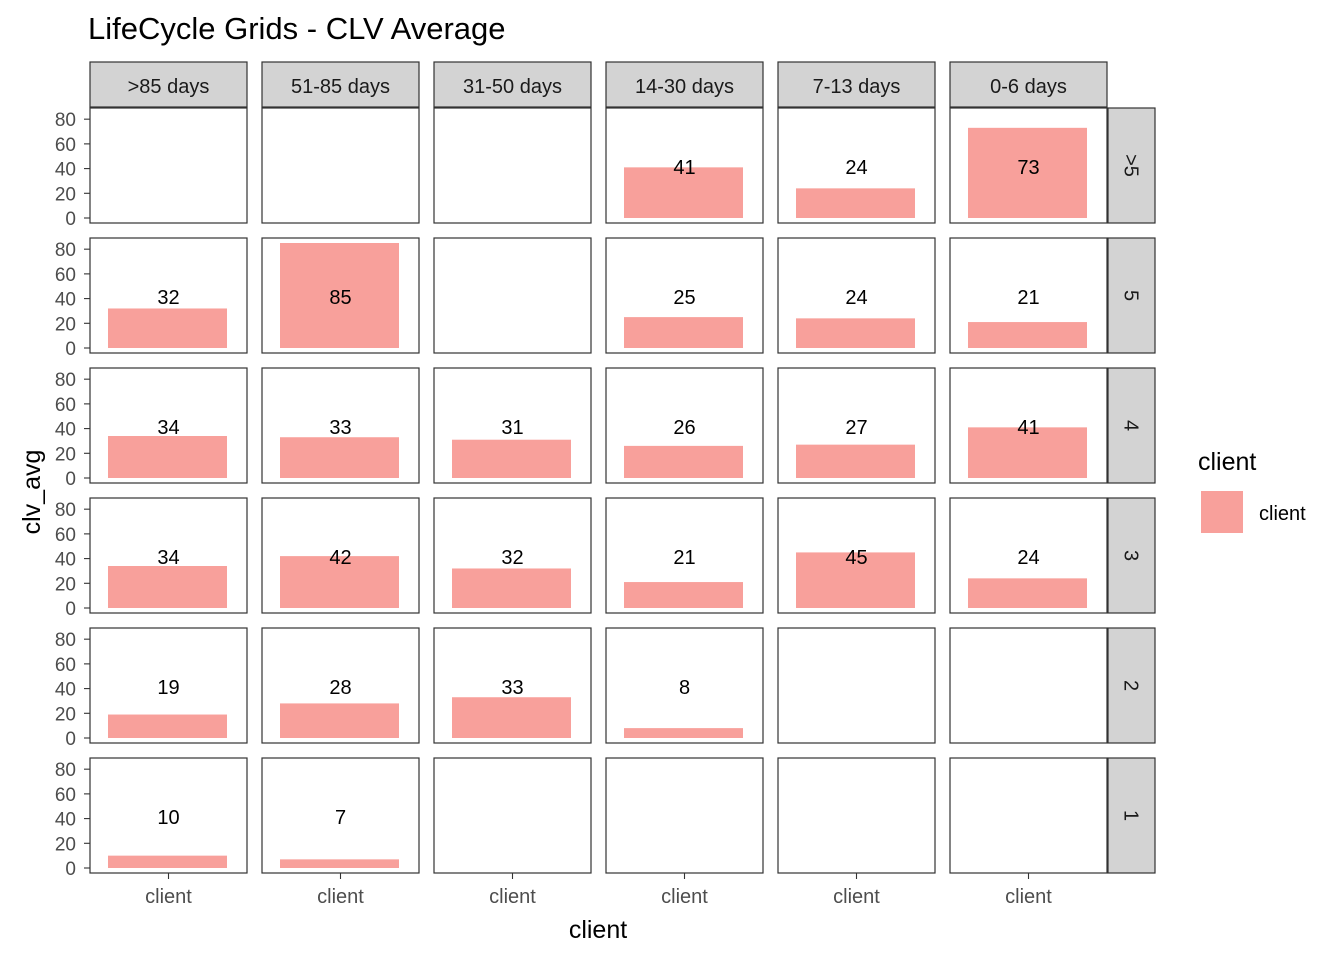 This screenshot has width=1344, height=960. I want to click on bar-value-label: 24, so click(856, 298).